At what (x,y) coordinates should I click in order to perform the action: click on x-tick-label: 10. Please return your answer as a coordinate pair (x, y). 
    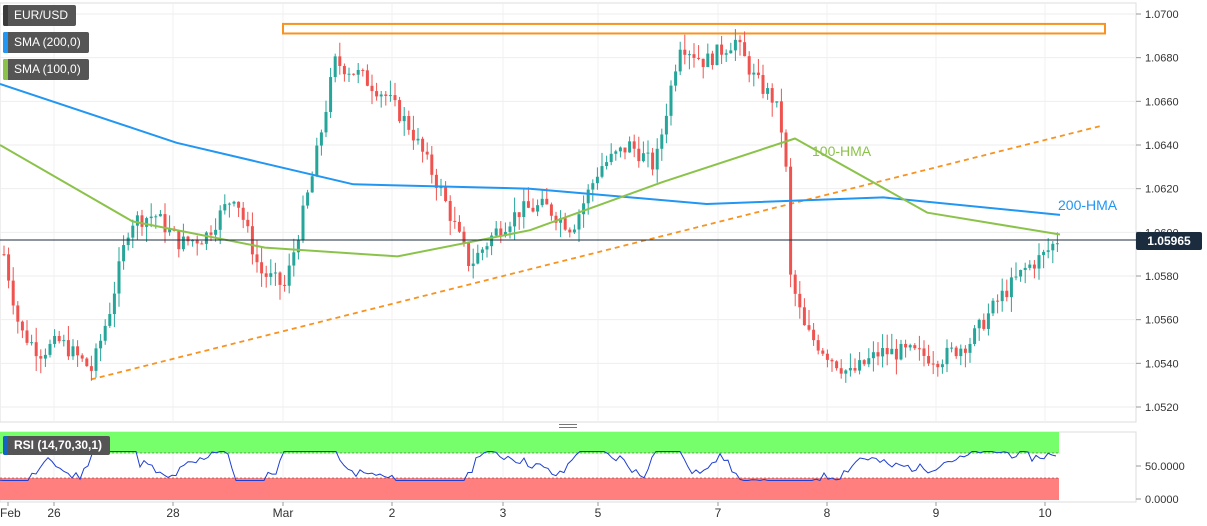
    Looking at the image, I should click on (1045, 513).